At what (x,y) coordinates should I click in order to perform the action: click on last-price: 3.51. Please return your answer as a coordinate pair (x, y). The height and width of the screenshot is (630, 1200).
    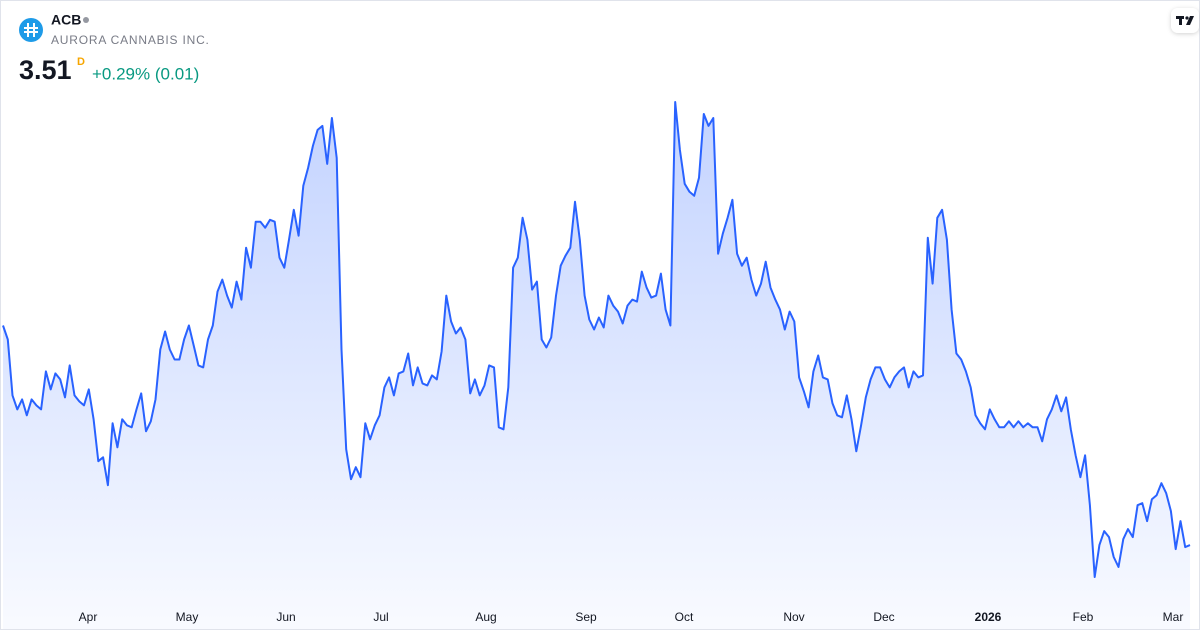
    Looking at the image, I should click on (45, 70).